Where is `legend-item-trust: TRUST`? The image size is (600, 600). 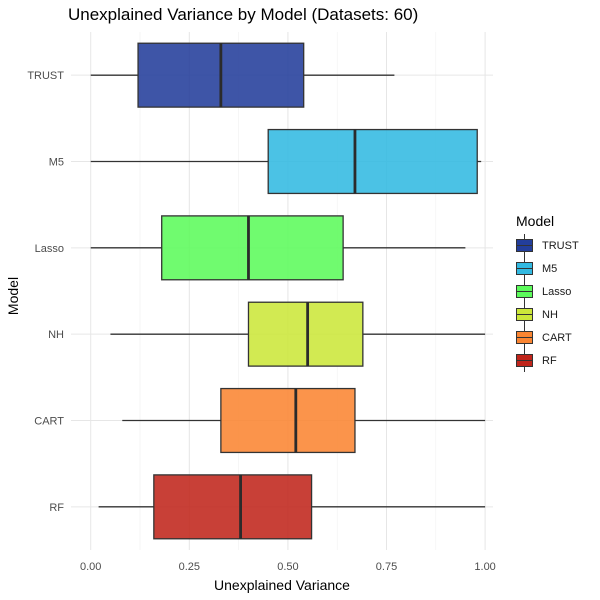 legend-item-trust: TRUST is located at coordinates (547, 245).